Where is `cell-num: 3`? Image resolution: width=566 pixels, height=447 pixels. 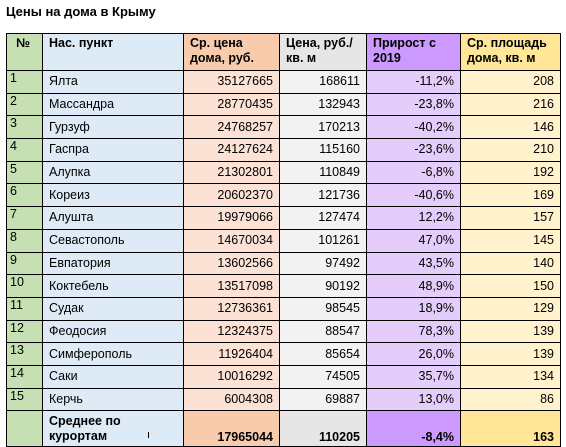 cell-num: 3 is located at coordinates (24, 127).